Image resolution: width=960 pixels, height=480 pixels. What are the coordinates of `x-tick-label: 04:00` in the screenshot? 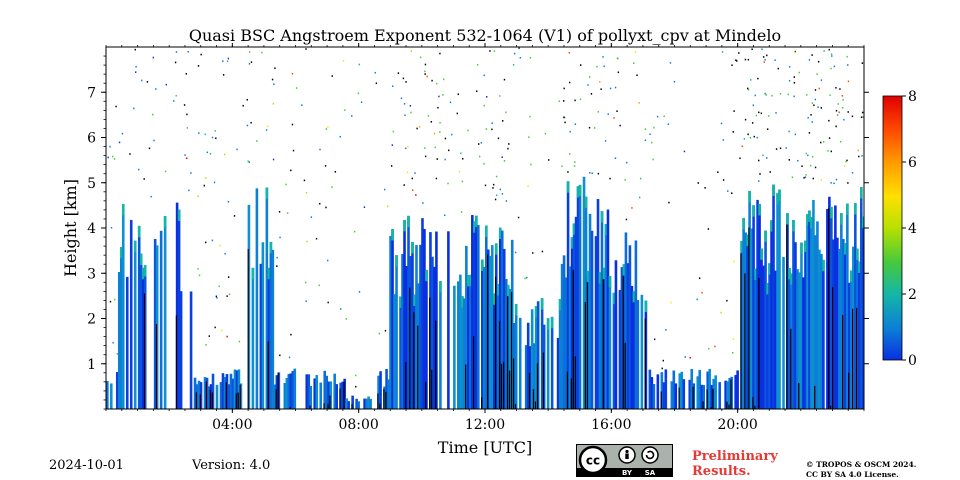 It's located at (232, 425).